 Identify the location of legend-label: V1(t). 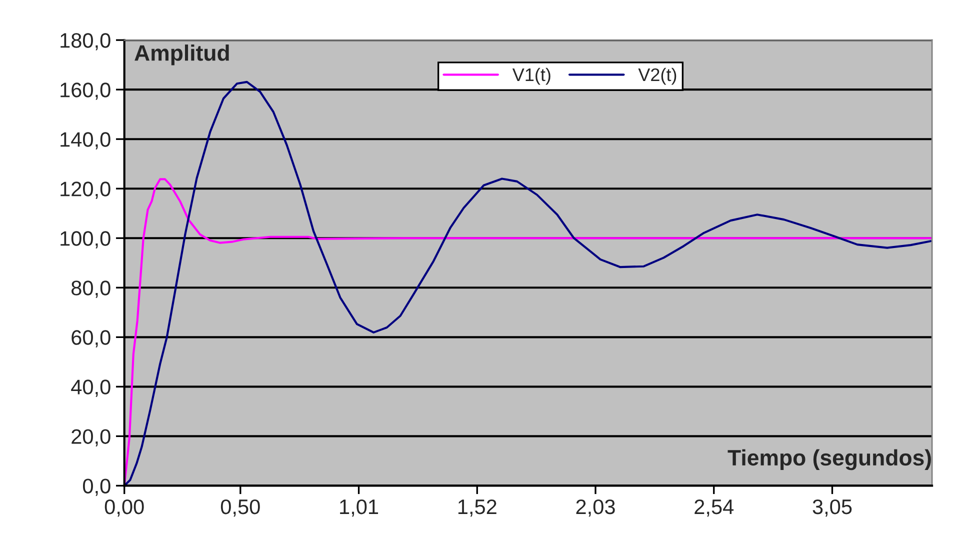
(531, 76).